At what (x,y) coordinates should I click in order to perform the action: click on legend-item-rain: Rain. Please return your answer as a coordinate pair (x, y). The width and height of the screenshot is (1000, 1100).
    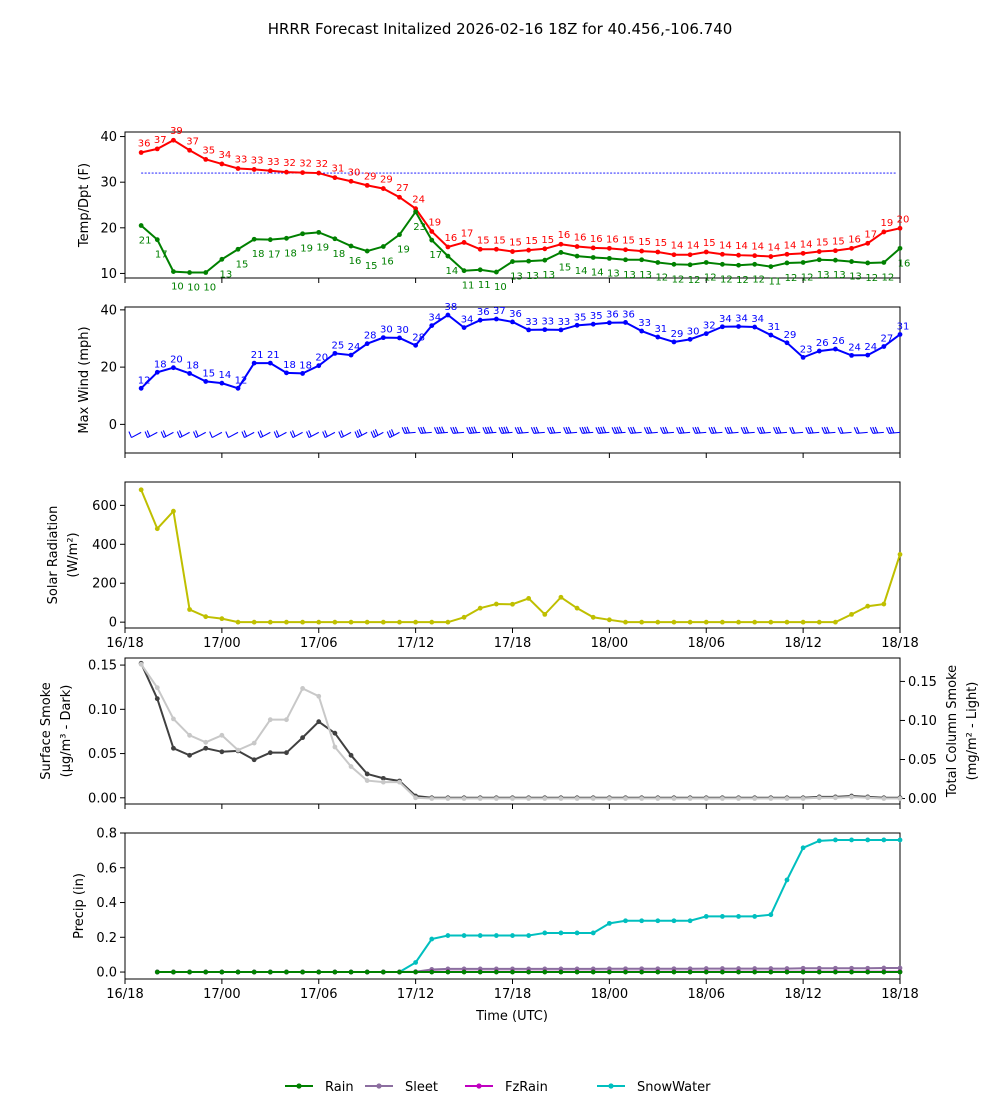
    Looking at the image, I should click on (319, 1087).